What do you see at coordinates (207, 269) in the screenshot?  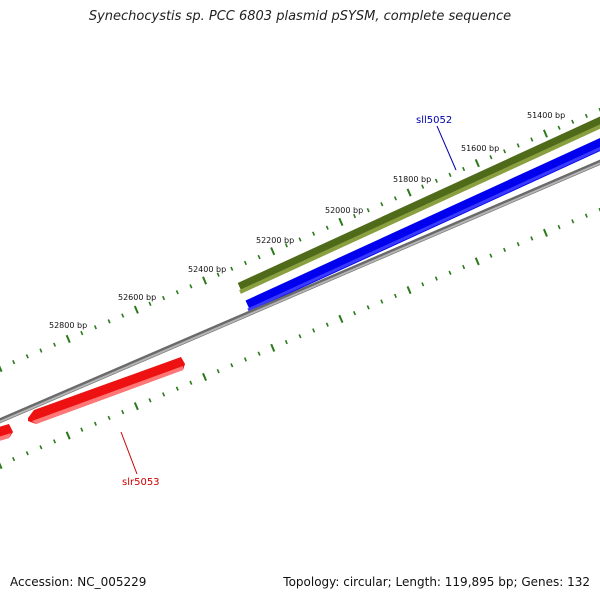 I see `bp-label: 52400 bp` at bounding box center [207, 269].